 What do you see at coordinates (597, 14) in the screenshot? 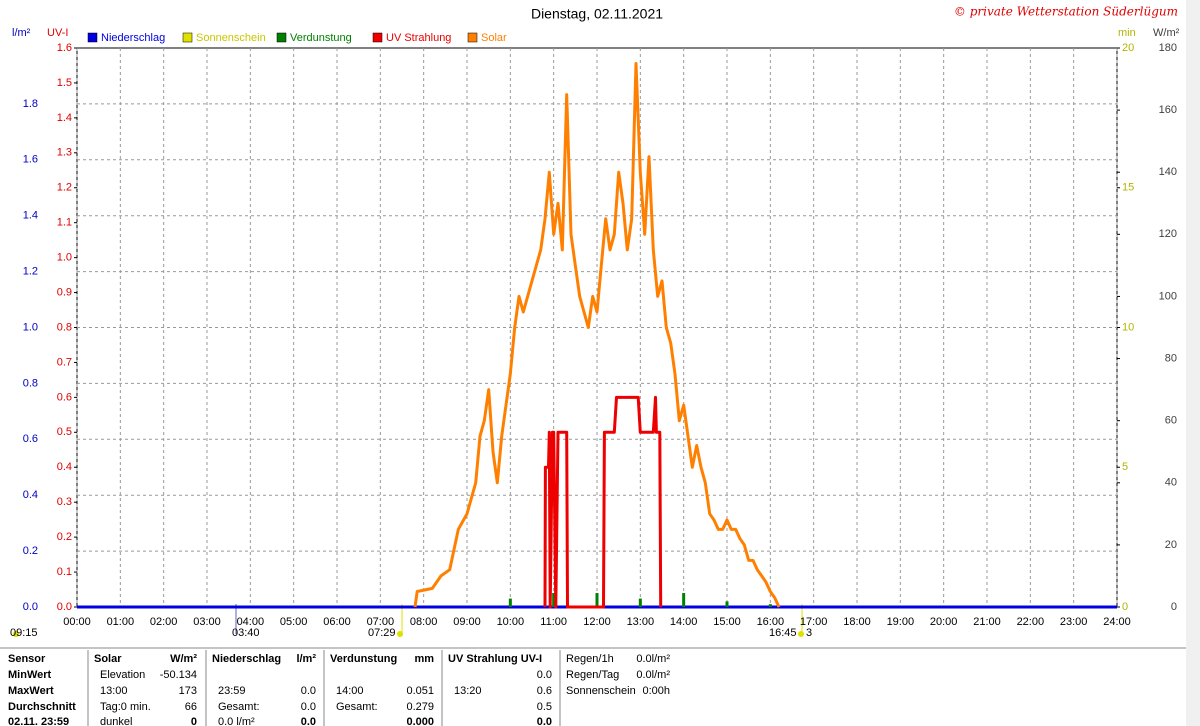
I see `chart-title: Dienstag, 02.11.2021` at bounding box center [597, 14].